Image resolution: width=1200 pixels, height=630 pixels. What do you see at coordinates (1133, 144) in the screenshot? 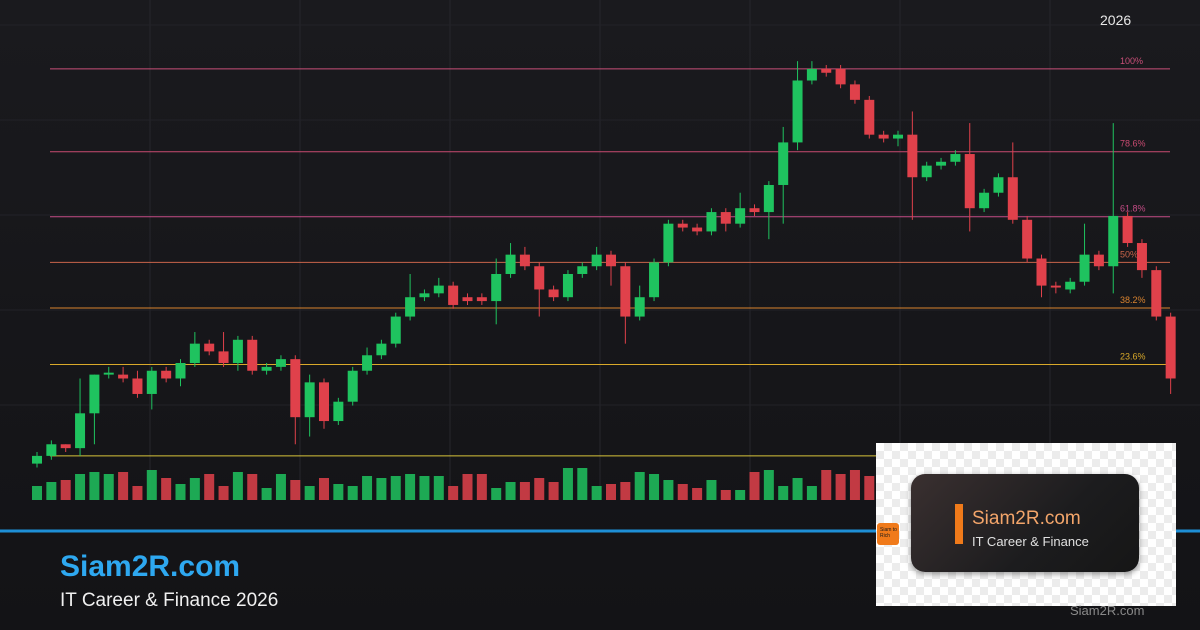
I see `fib-label: 78.6%` at bounding box center [1133, 144].